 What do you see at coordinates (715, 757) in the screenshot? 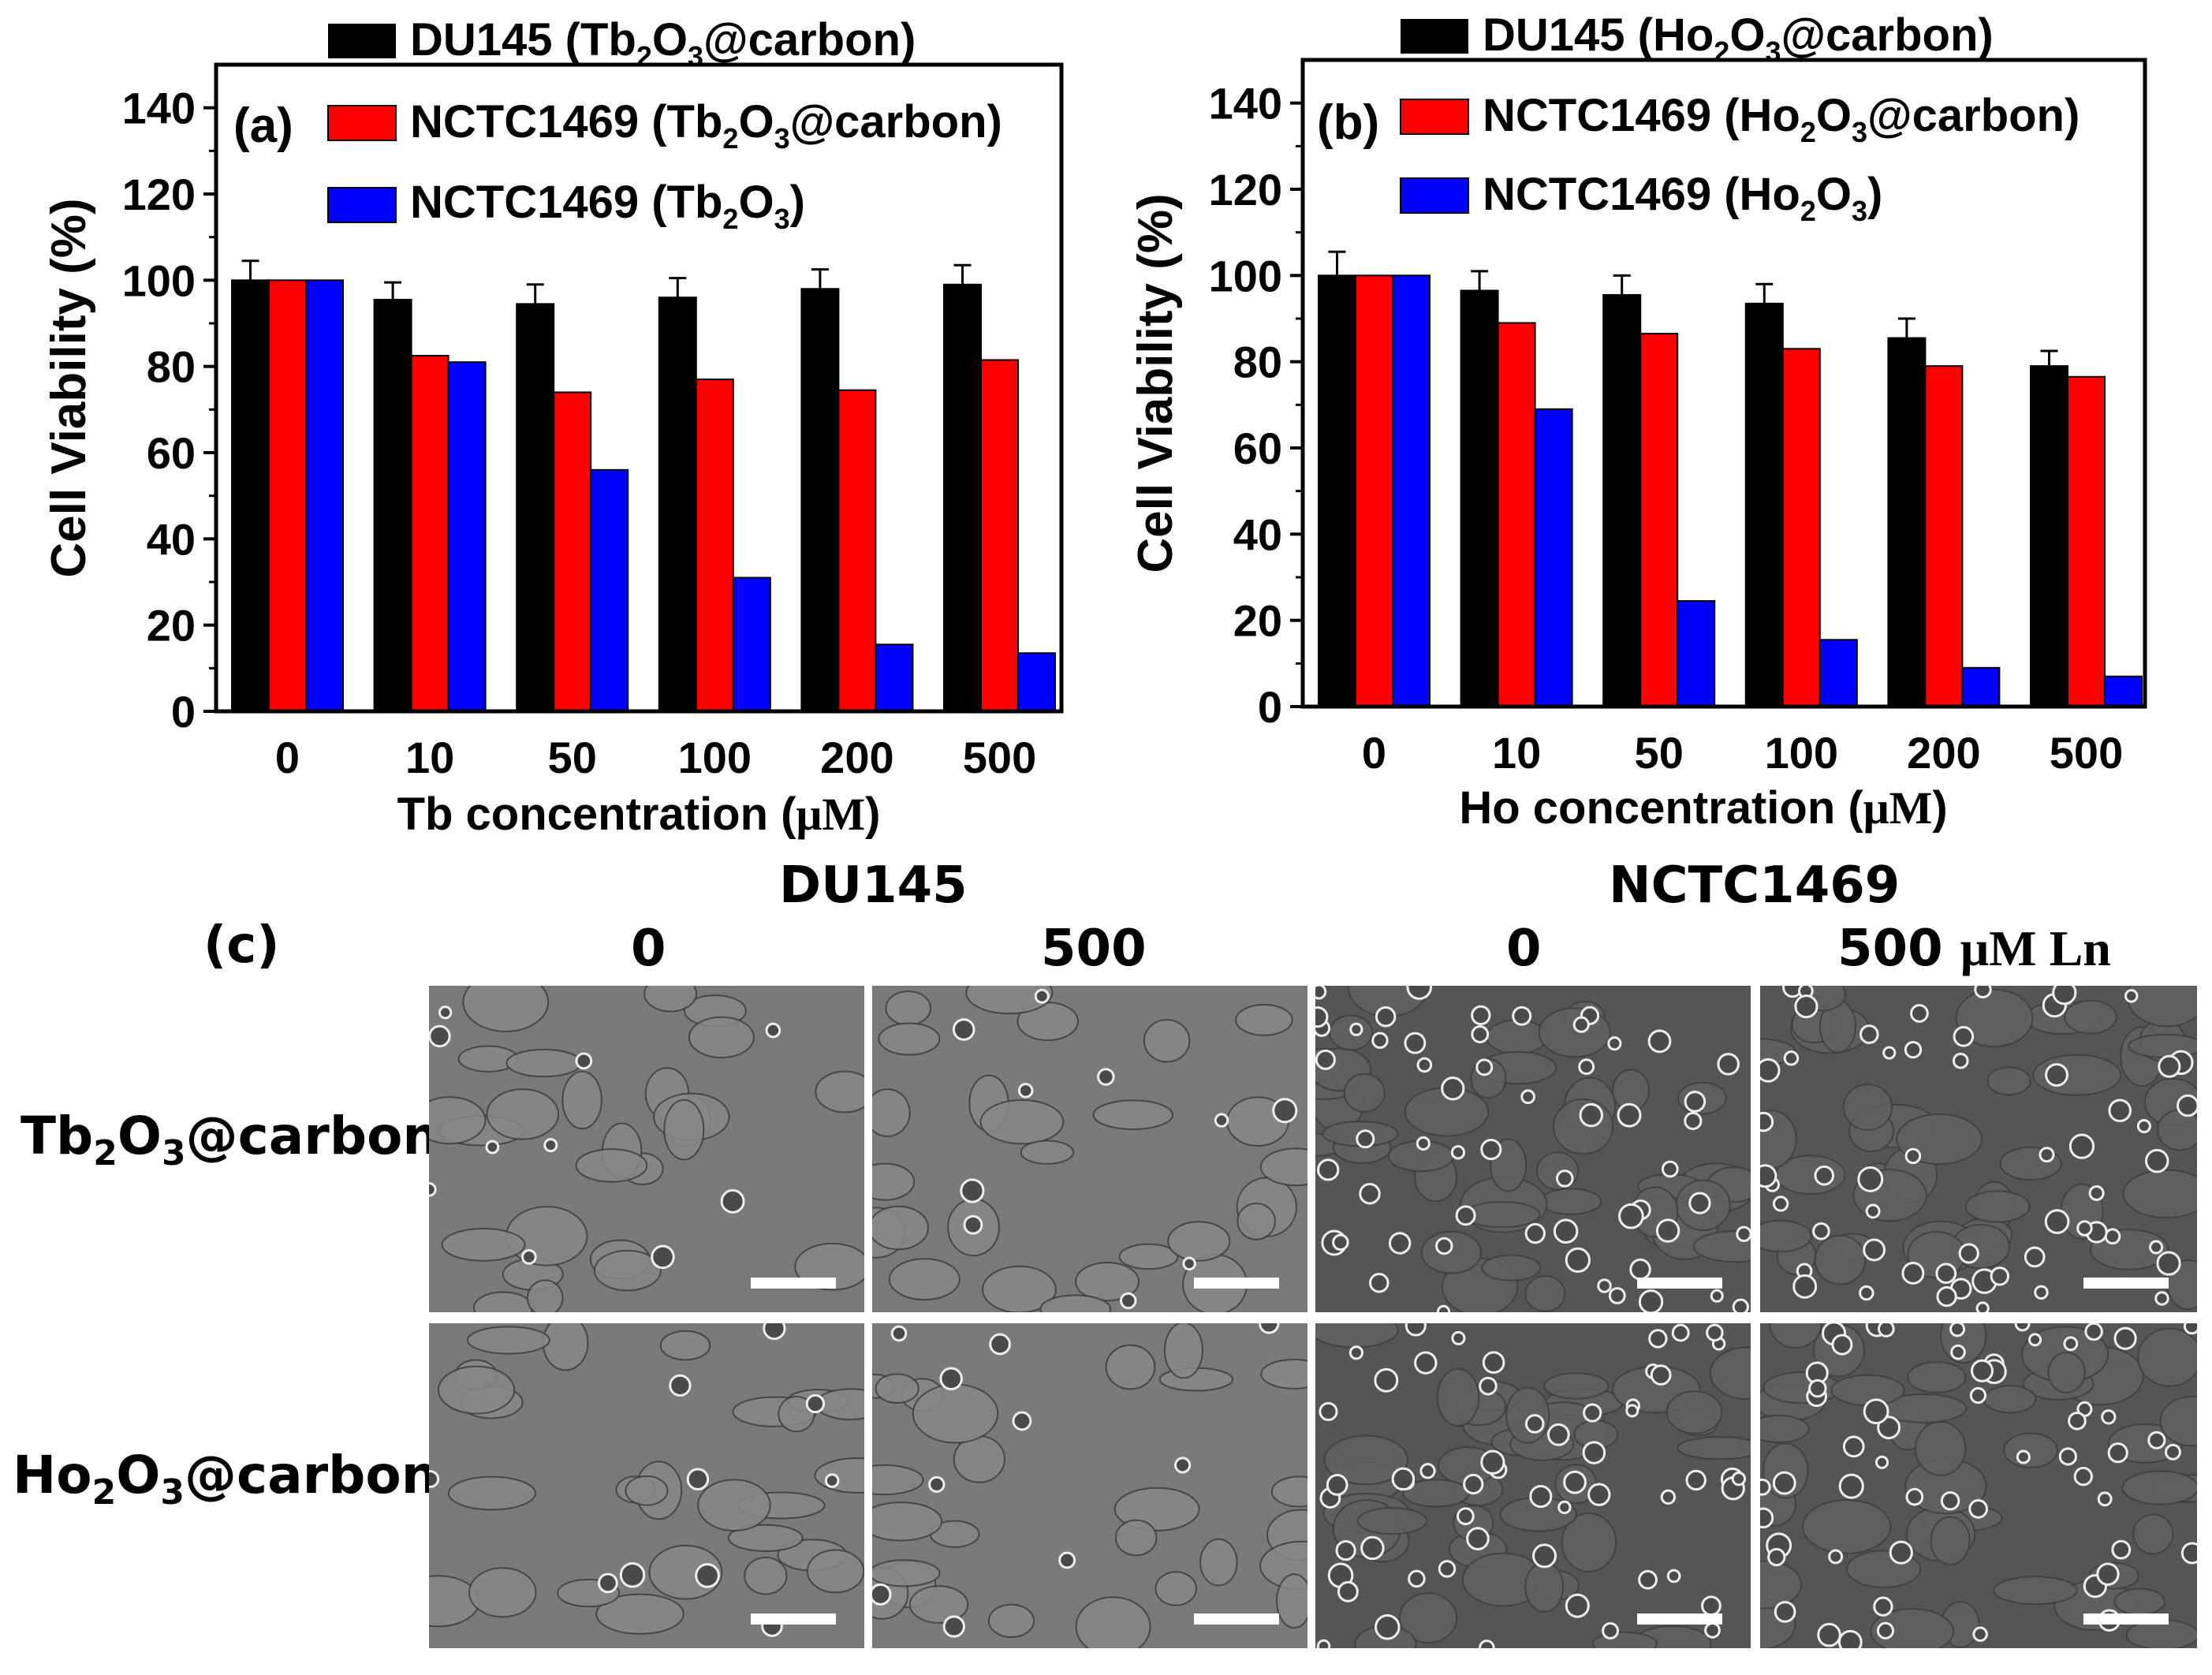
I see `xtick-label-100: 100` at bounding box center [715, 757].